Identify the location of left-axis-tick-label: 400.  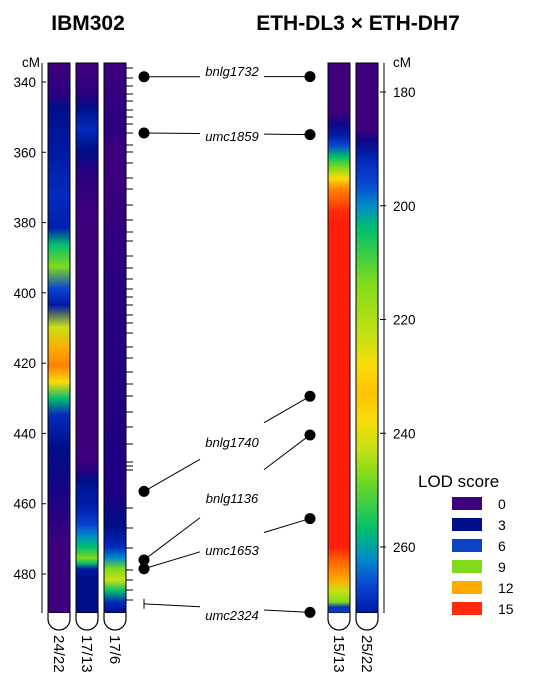
(24, 293).